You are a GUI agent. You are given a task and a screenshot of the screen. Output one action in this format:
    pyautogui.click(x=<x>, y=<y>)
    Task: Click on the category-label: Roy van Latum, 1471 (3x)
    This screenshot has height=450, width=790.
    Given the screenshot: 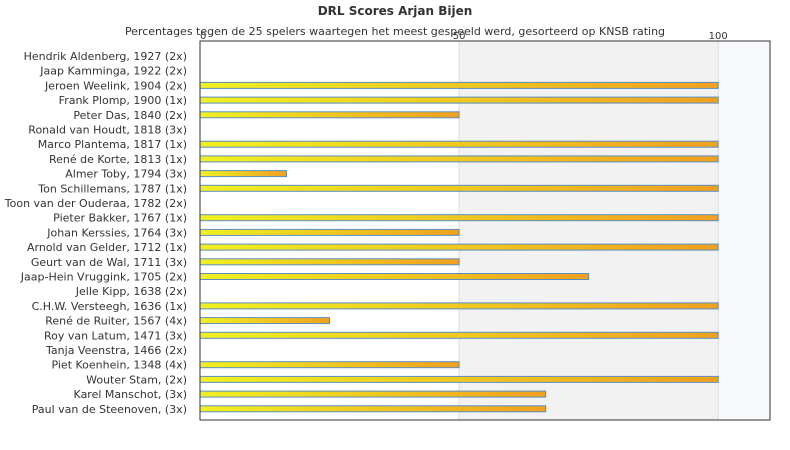 What is the action you would take?
    pyautogui.click(x=115, y=335)
    